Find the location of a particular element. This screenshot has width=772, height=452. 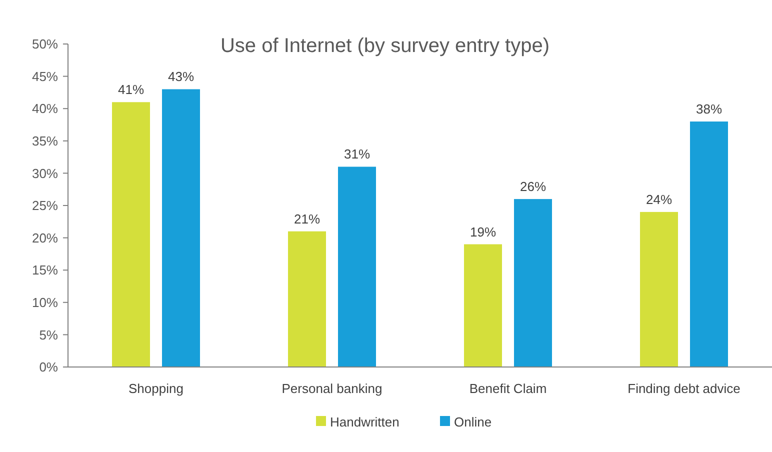

y-tick-label: 10% is located at coordinates (45, 302).